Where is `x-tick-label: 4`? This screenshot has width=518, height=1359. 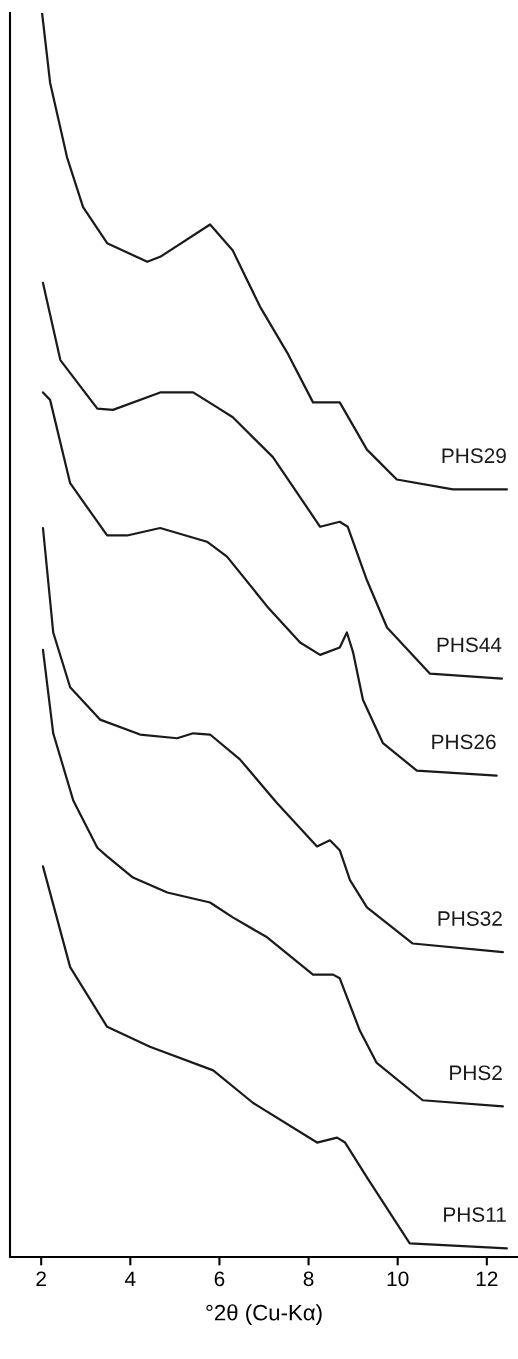
x-tick-label: 4 is located at coordinates (130, 1278).